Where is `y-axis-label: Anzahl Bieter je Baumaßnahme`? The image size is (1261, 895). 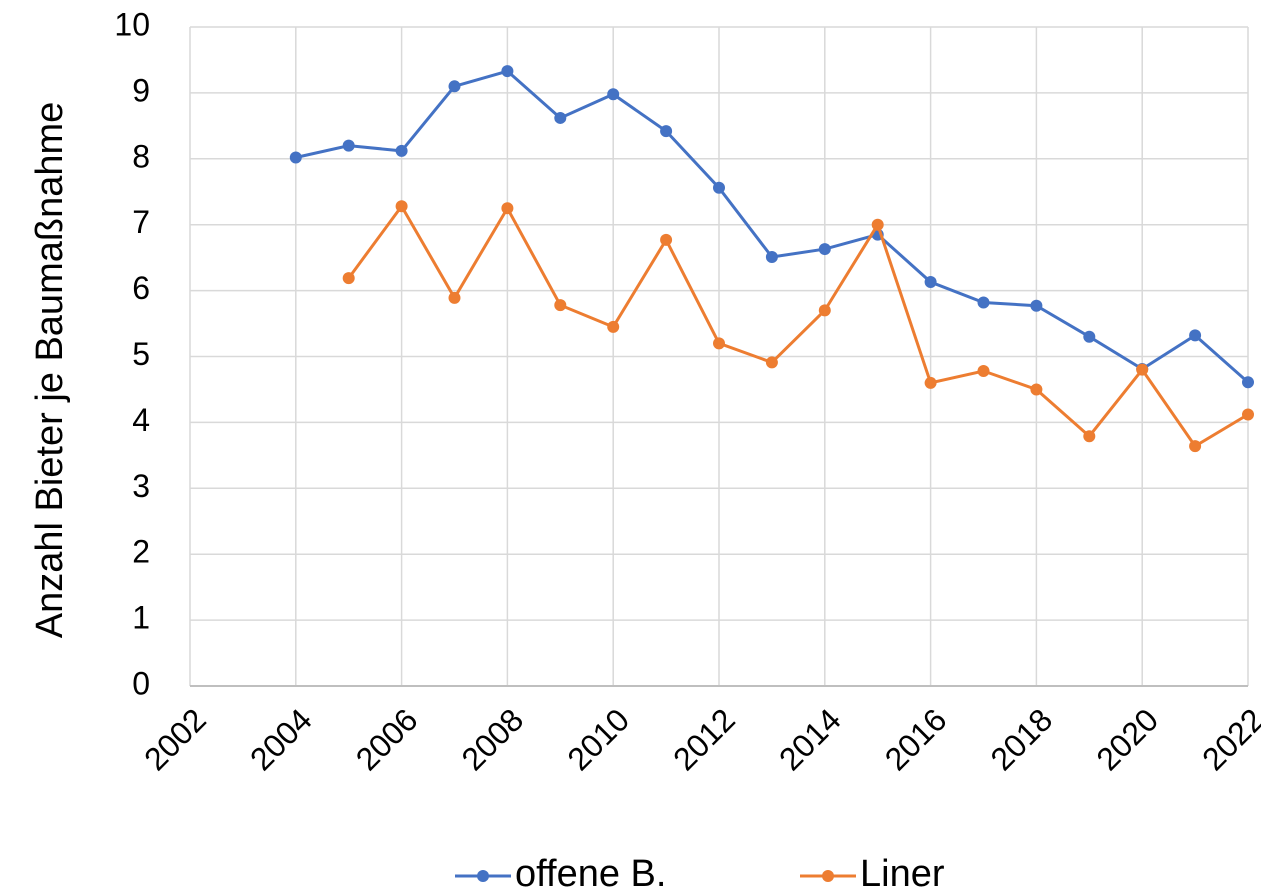 y-axis-label: Anzahl Bieter je Baumaßnahme is located at coordinates (50, 370).